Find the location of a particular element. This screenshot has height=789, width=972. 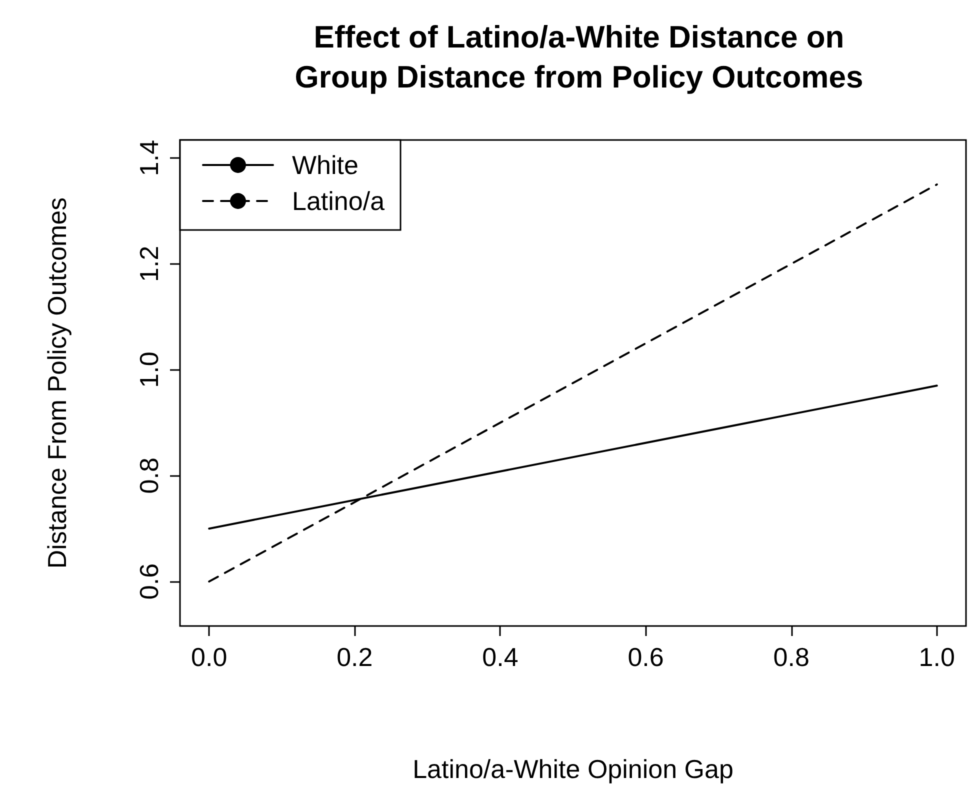

x-tick-label: 0.8 is located at coordinates (791, 657).